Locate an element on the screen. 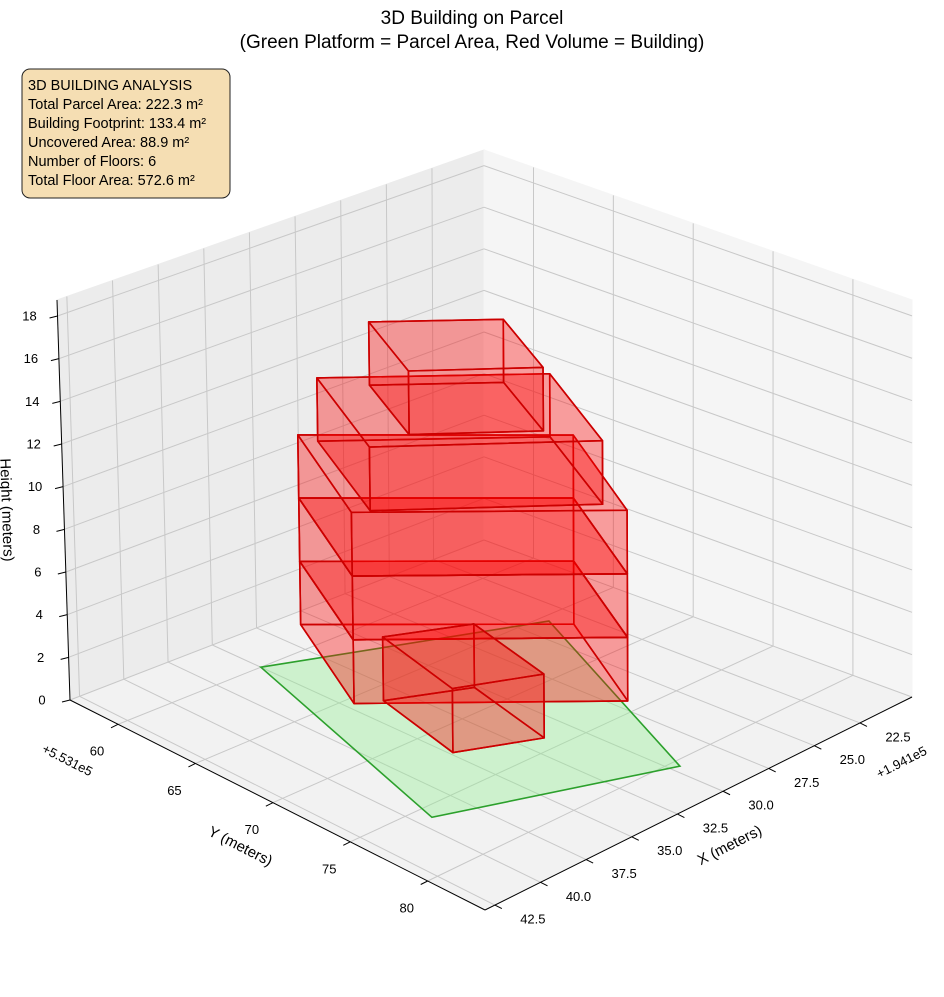  x-tick-label: 30.0 is located at coordinates (760, 805).